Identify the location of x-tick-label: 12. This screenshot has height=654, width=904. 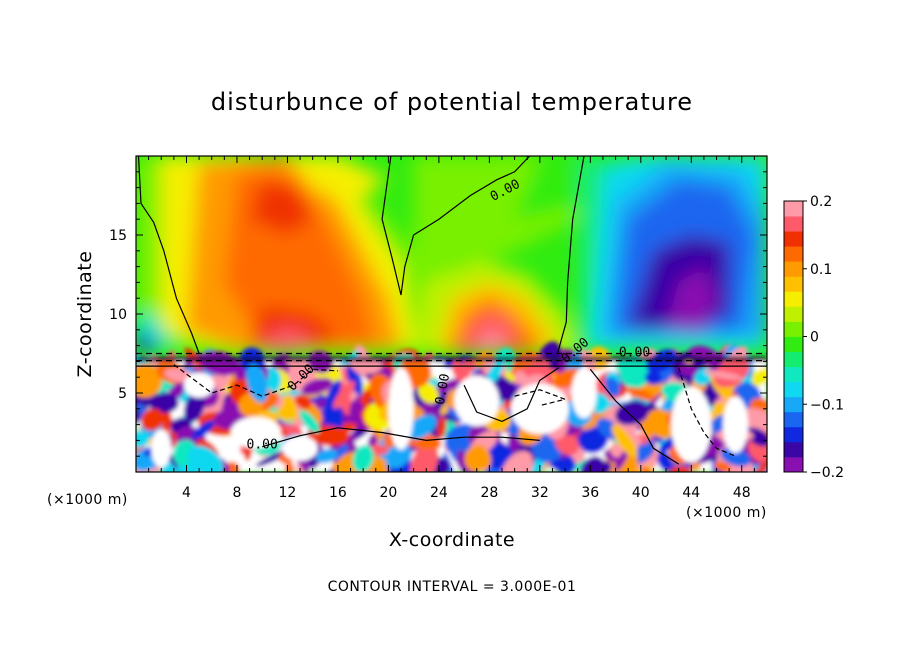
(288, 493).